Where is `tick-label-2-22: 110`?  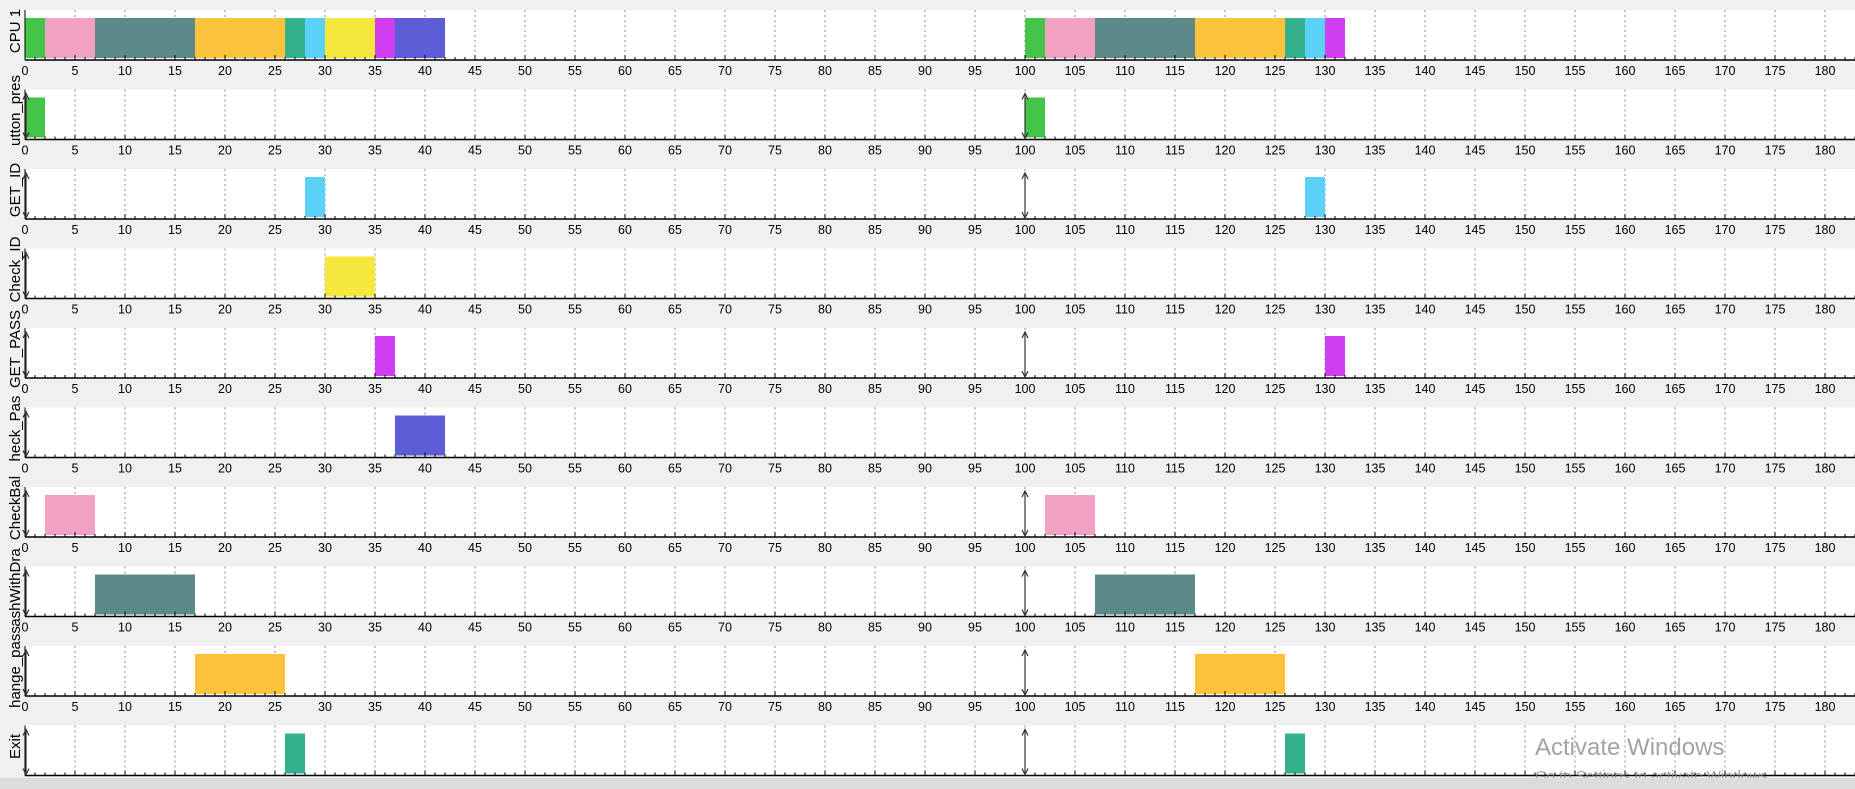
tick-label-2-22: 110 is located at coordinates (1125, 230).